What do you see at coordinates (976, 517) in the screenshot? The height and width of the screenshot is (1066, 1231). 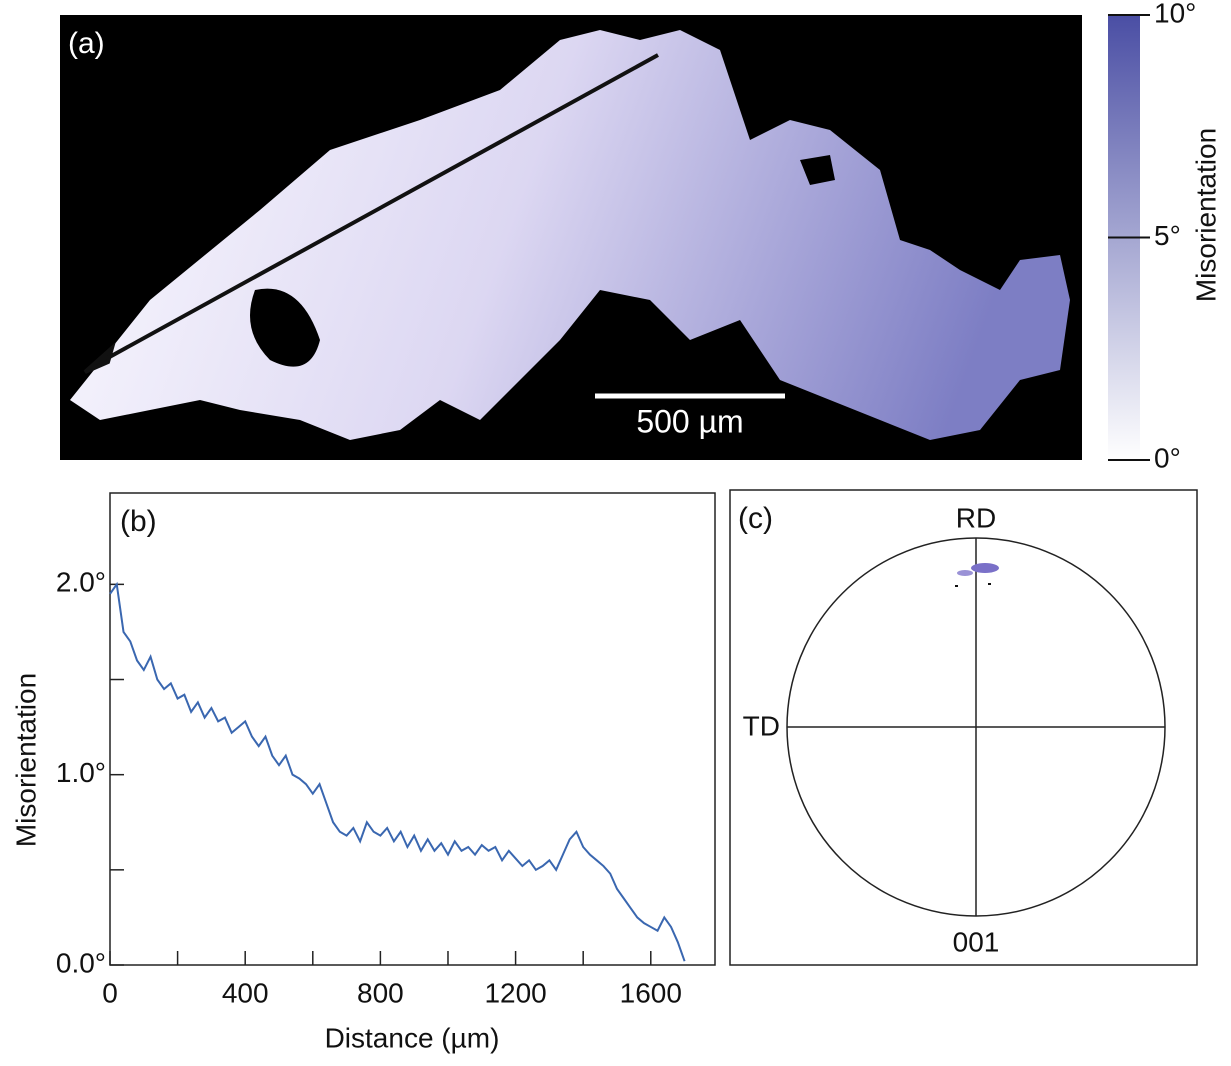 I see `pole-label: RD` at bounding box center [976, 517].